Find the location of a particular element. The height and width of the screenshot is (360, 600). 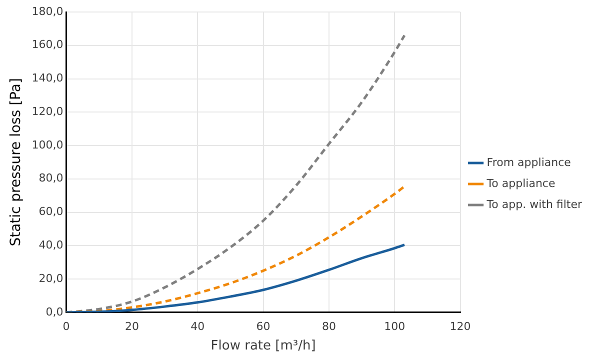

x-axis-title: Flow rate [m³/h] is located at coordinates (263, 346).